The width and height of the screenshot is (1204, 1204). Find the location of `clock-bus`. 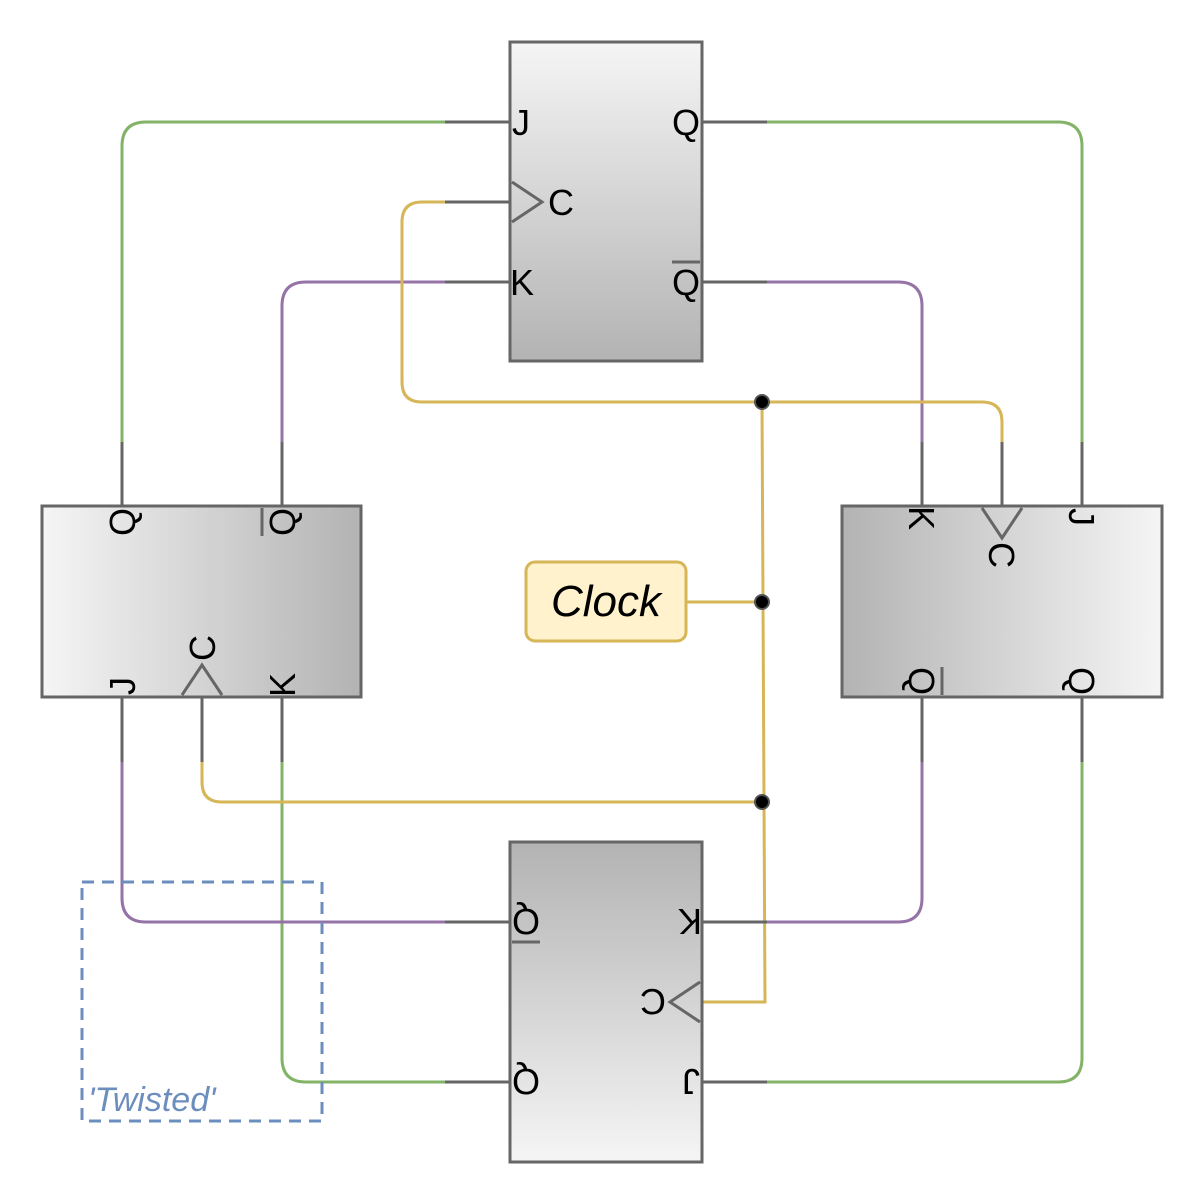

clock-bus is located at coordinates (734, 702).